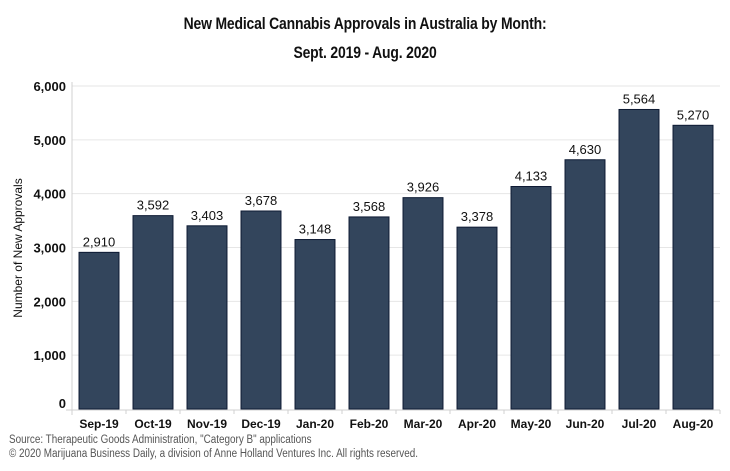 The width and height of the screenshot is (730, 471). What do you see at coordinates (62, 403) in the screenshot?
I see `y-tick-label: 0` at bounding box center [62, 403].